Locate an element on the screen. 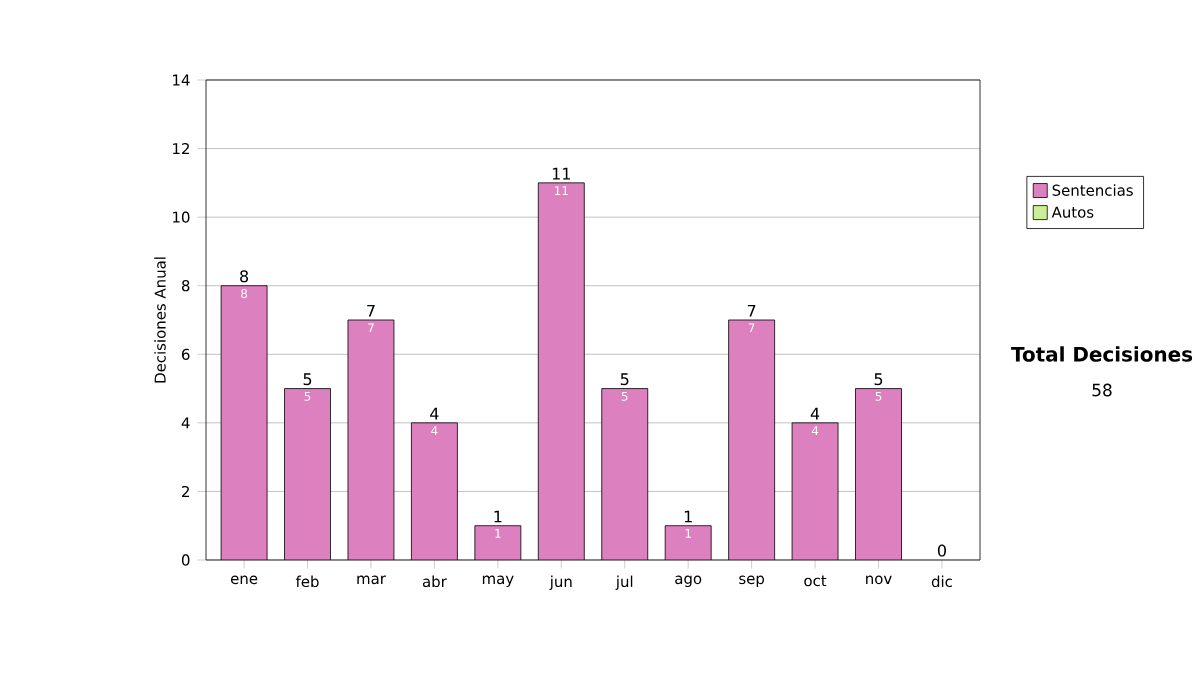 The height and width of the screenshot is (680, 1200). text: Total Decisiones is located at coordinates (1102, 354).